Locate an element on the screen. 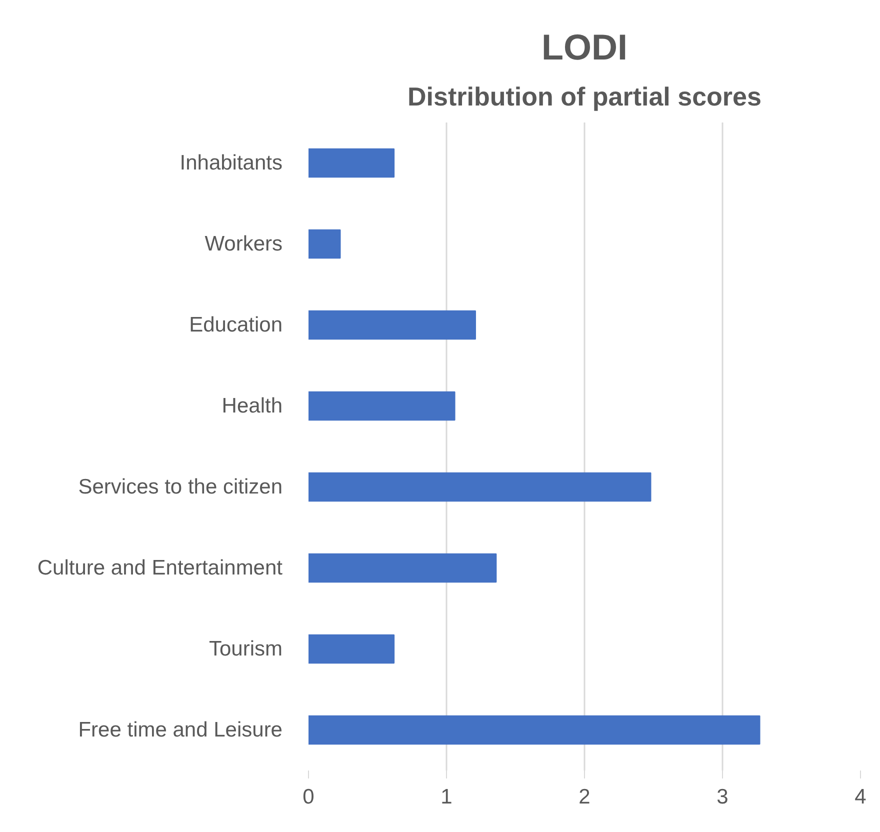 This screenshot has width=880, height=832. y-tick-label: Free time and Leisure is located at coordinates (180, 730).